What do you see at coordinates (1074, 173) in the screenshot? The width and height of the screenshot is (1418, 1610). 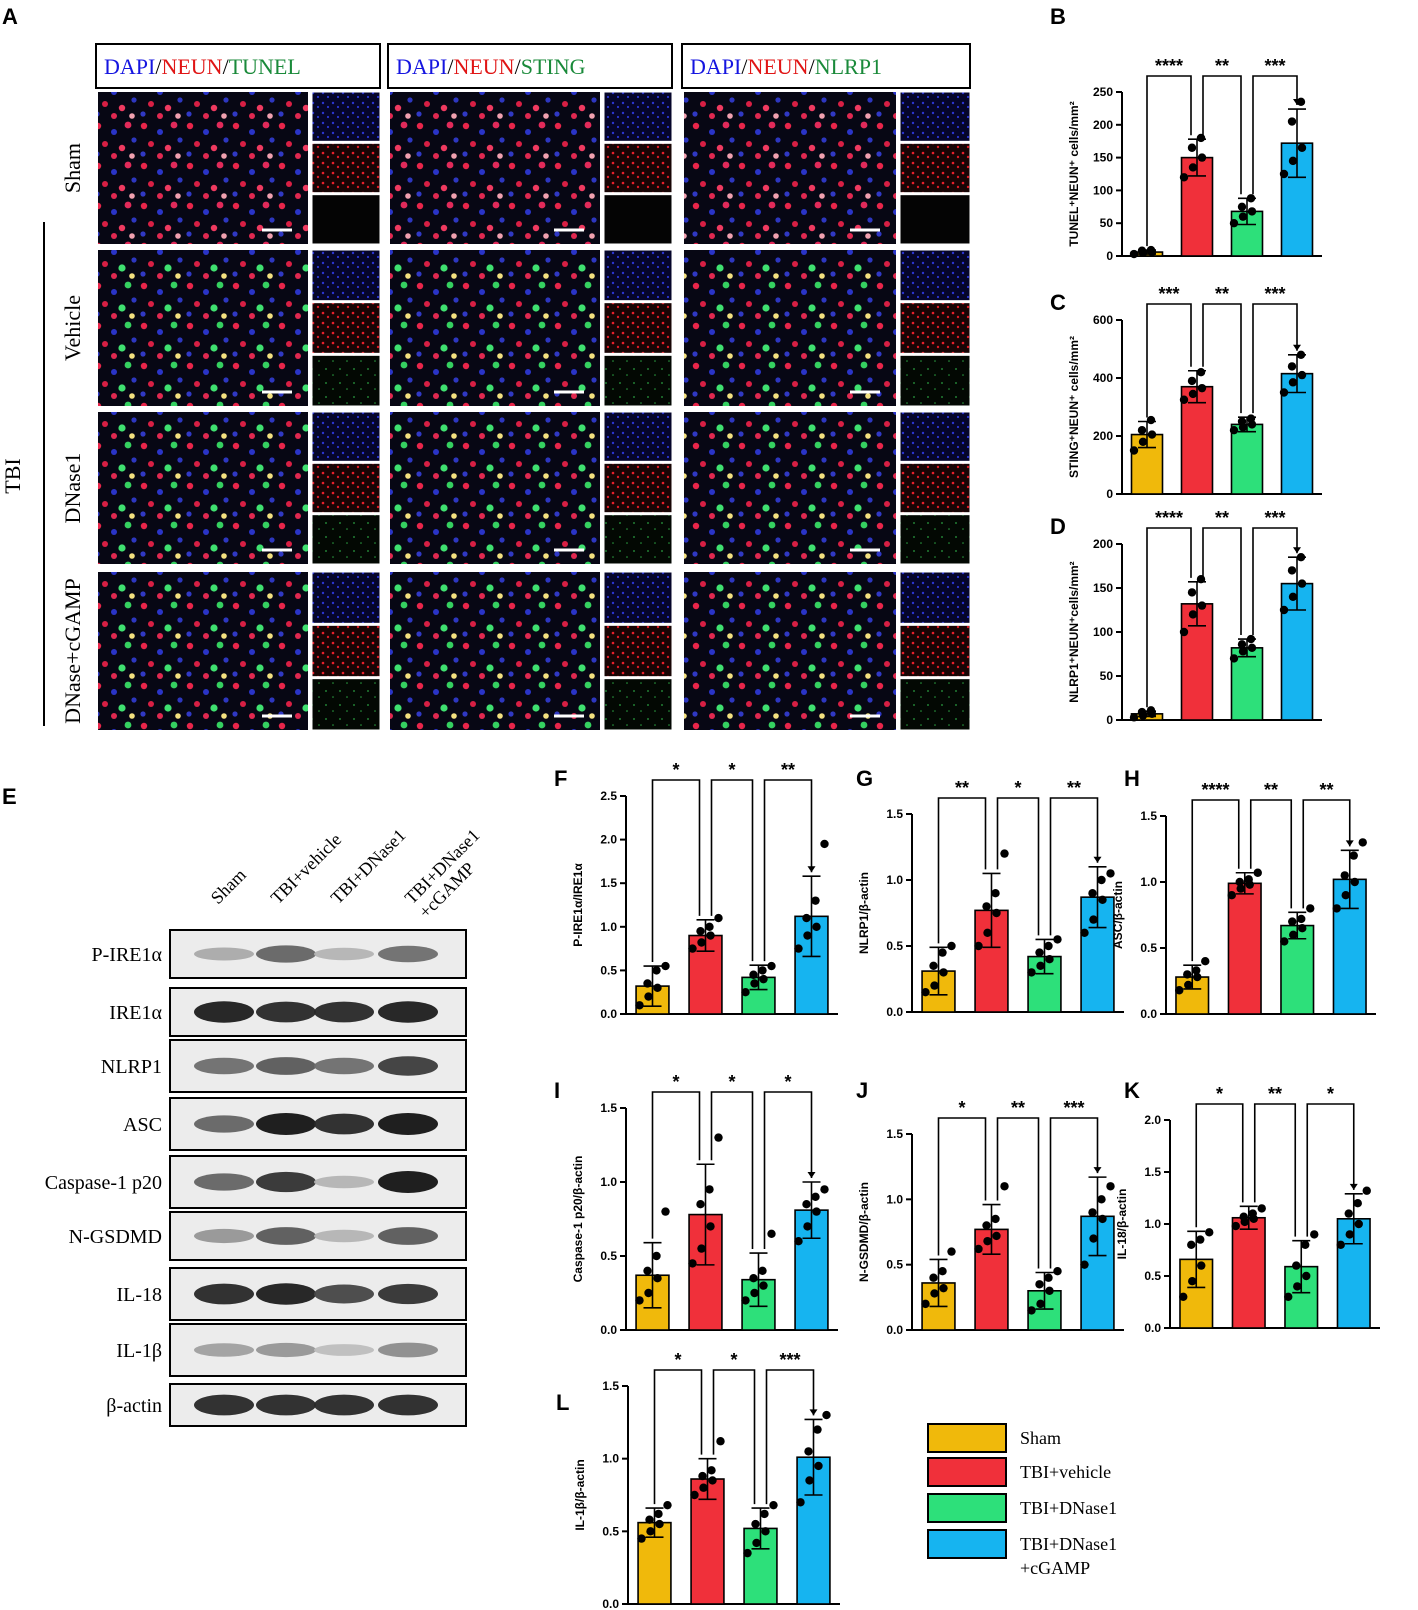 I see `y-axis-label: TUNEL⁺NEUN⁺ cells/mm²` at bounding box center [1074, 173].